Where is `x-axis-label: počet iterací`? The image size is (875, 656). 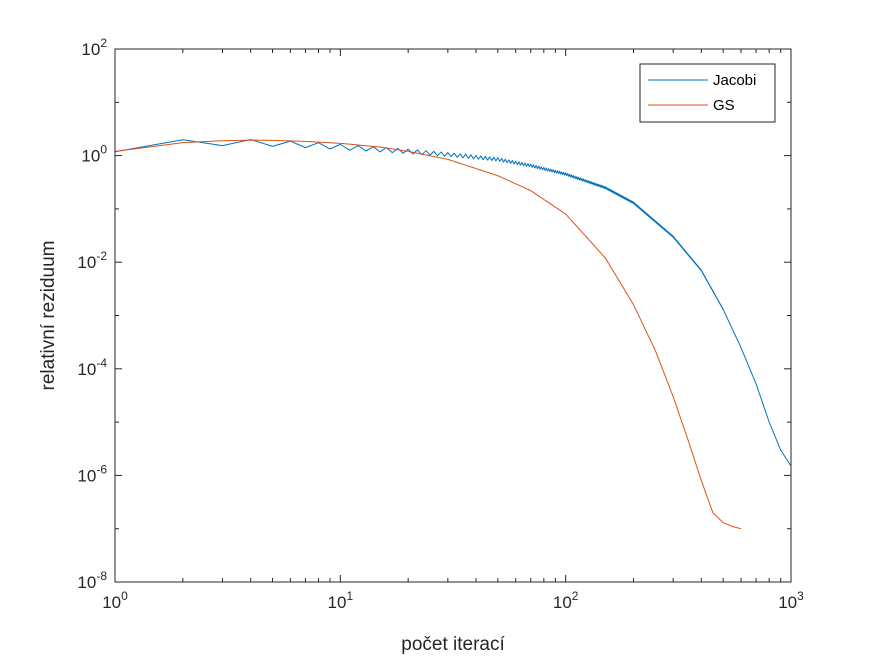 x-axis-label: počet iterací is located at coordinates (453, 644).